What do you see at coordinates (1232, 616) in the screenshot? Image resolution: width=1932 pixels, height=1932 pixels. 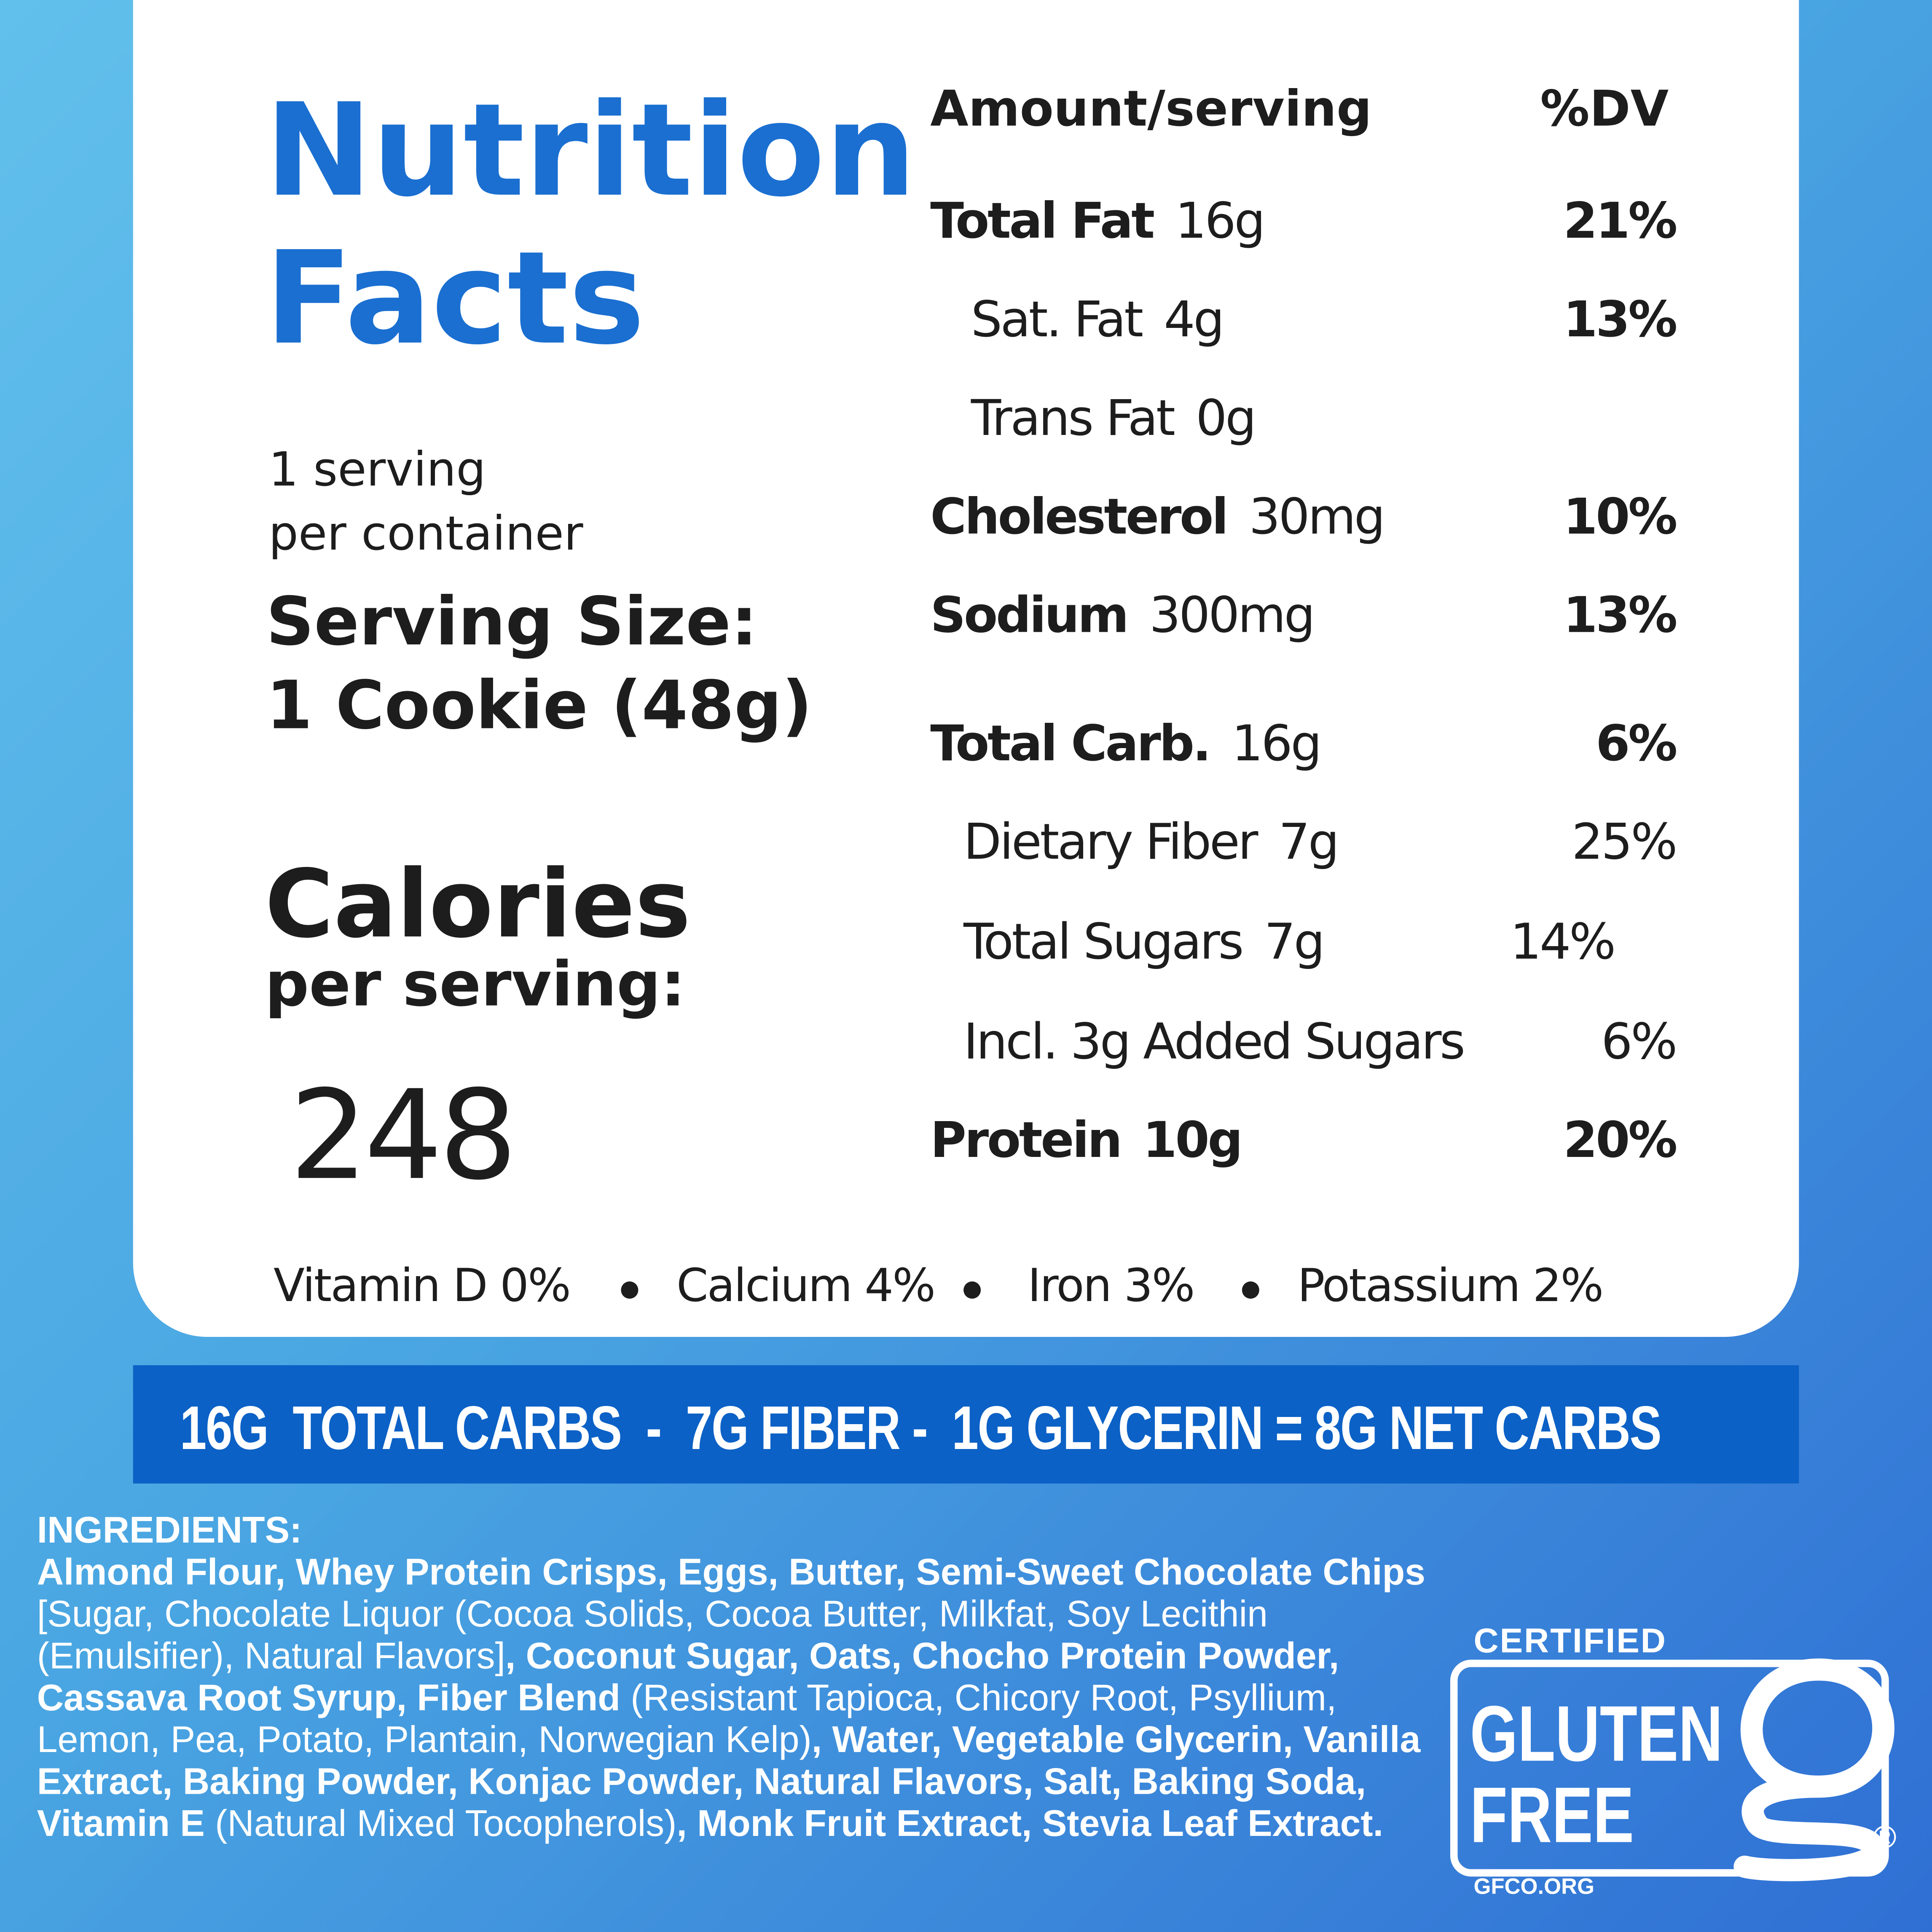 I see `nutrient-amount: 300mg` at bounding box center [1232, 616].